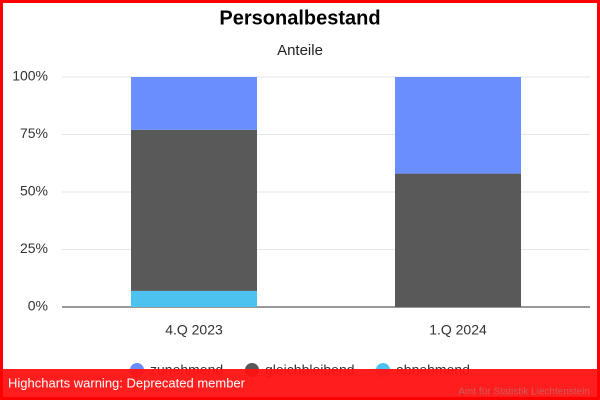  What do you see at coordinates (34, 191) in the screenshot?
I see `y-tick-label: 50%` at bounding box center [34, 191].